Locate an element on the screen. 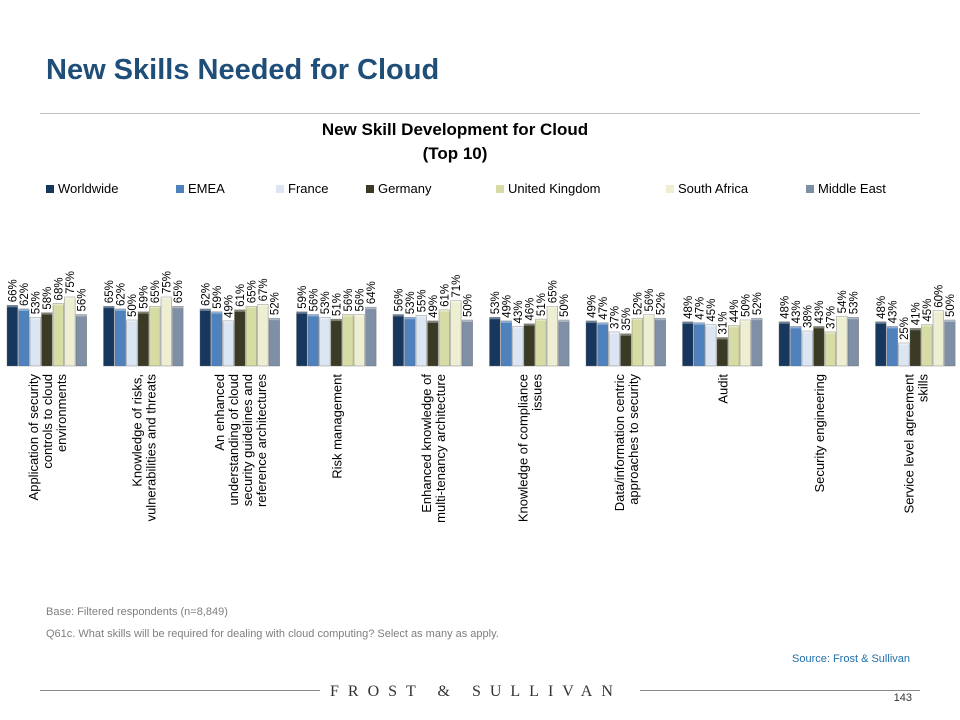  base-note: Base: Filtered respondents (n=8,849) is located at coordinates (137, 612).